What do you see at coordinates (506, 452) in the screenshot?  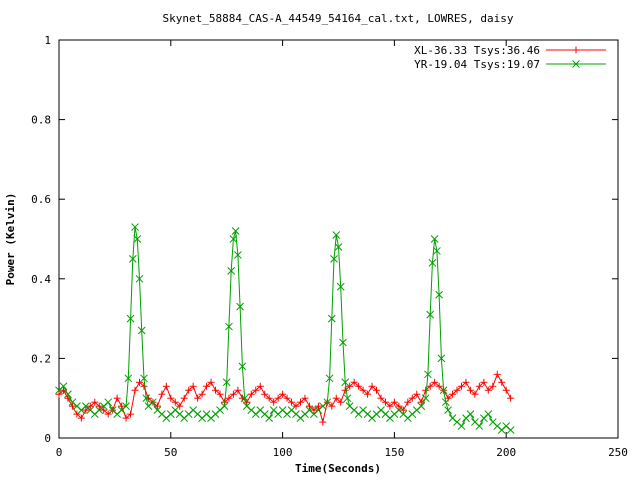 I see `x-tick-label: 200` at bounding box center [506, 452].